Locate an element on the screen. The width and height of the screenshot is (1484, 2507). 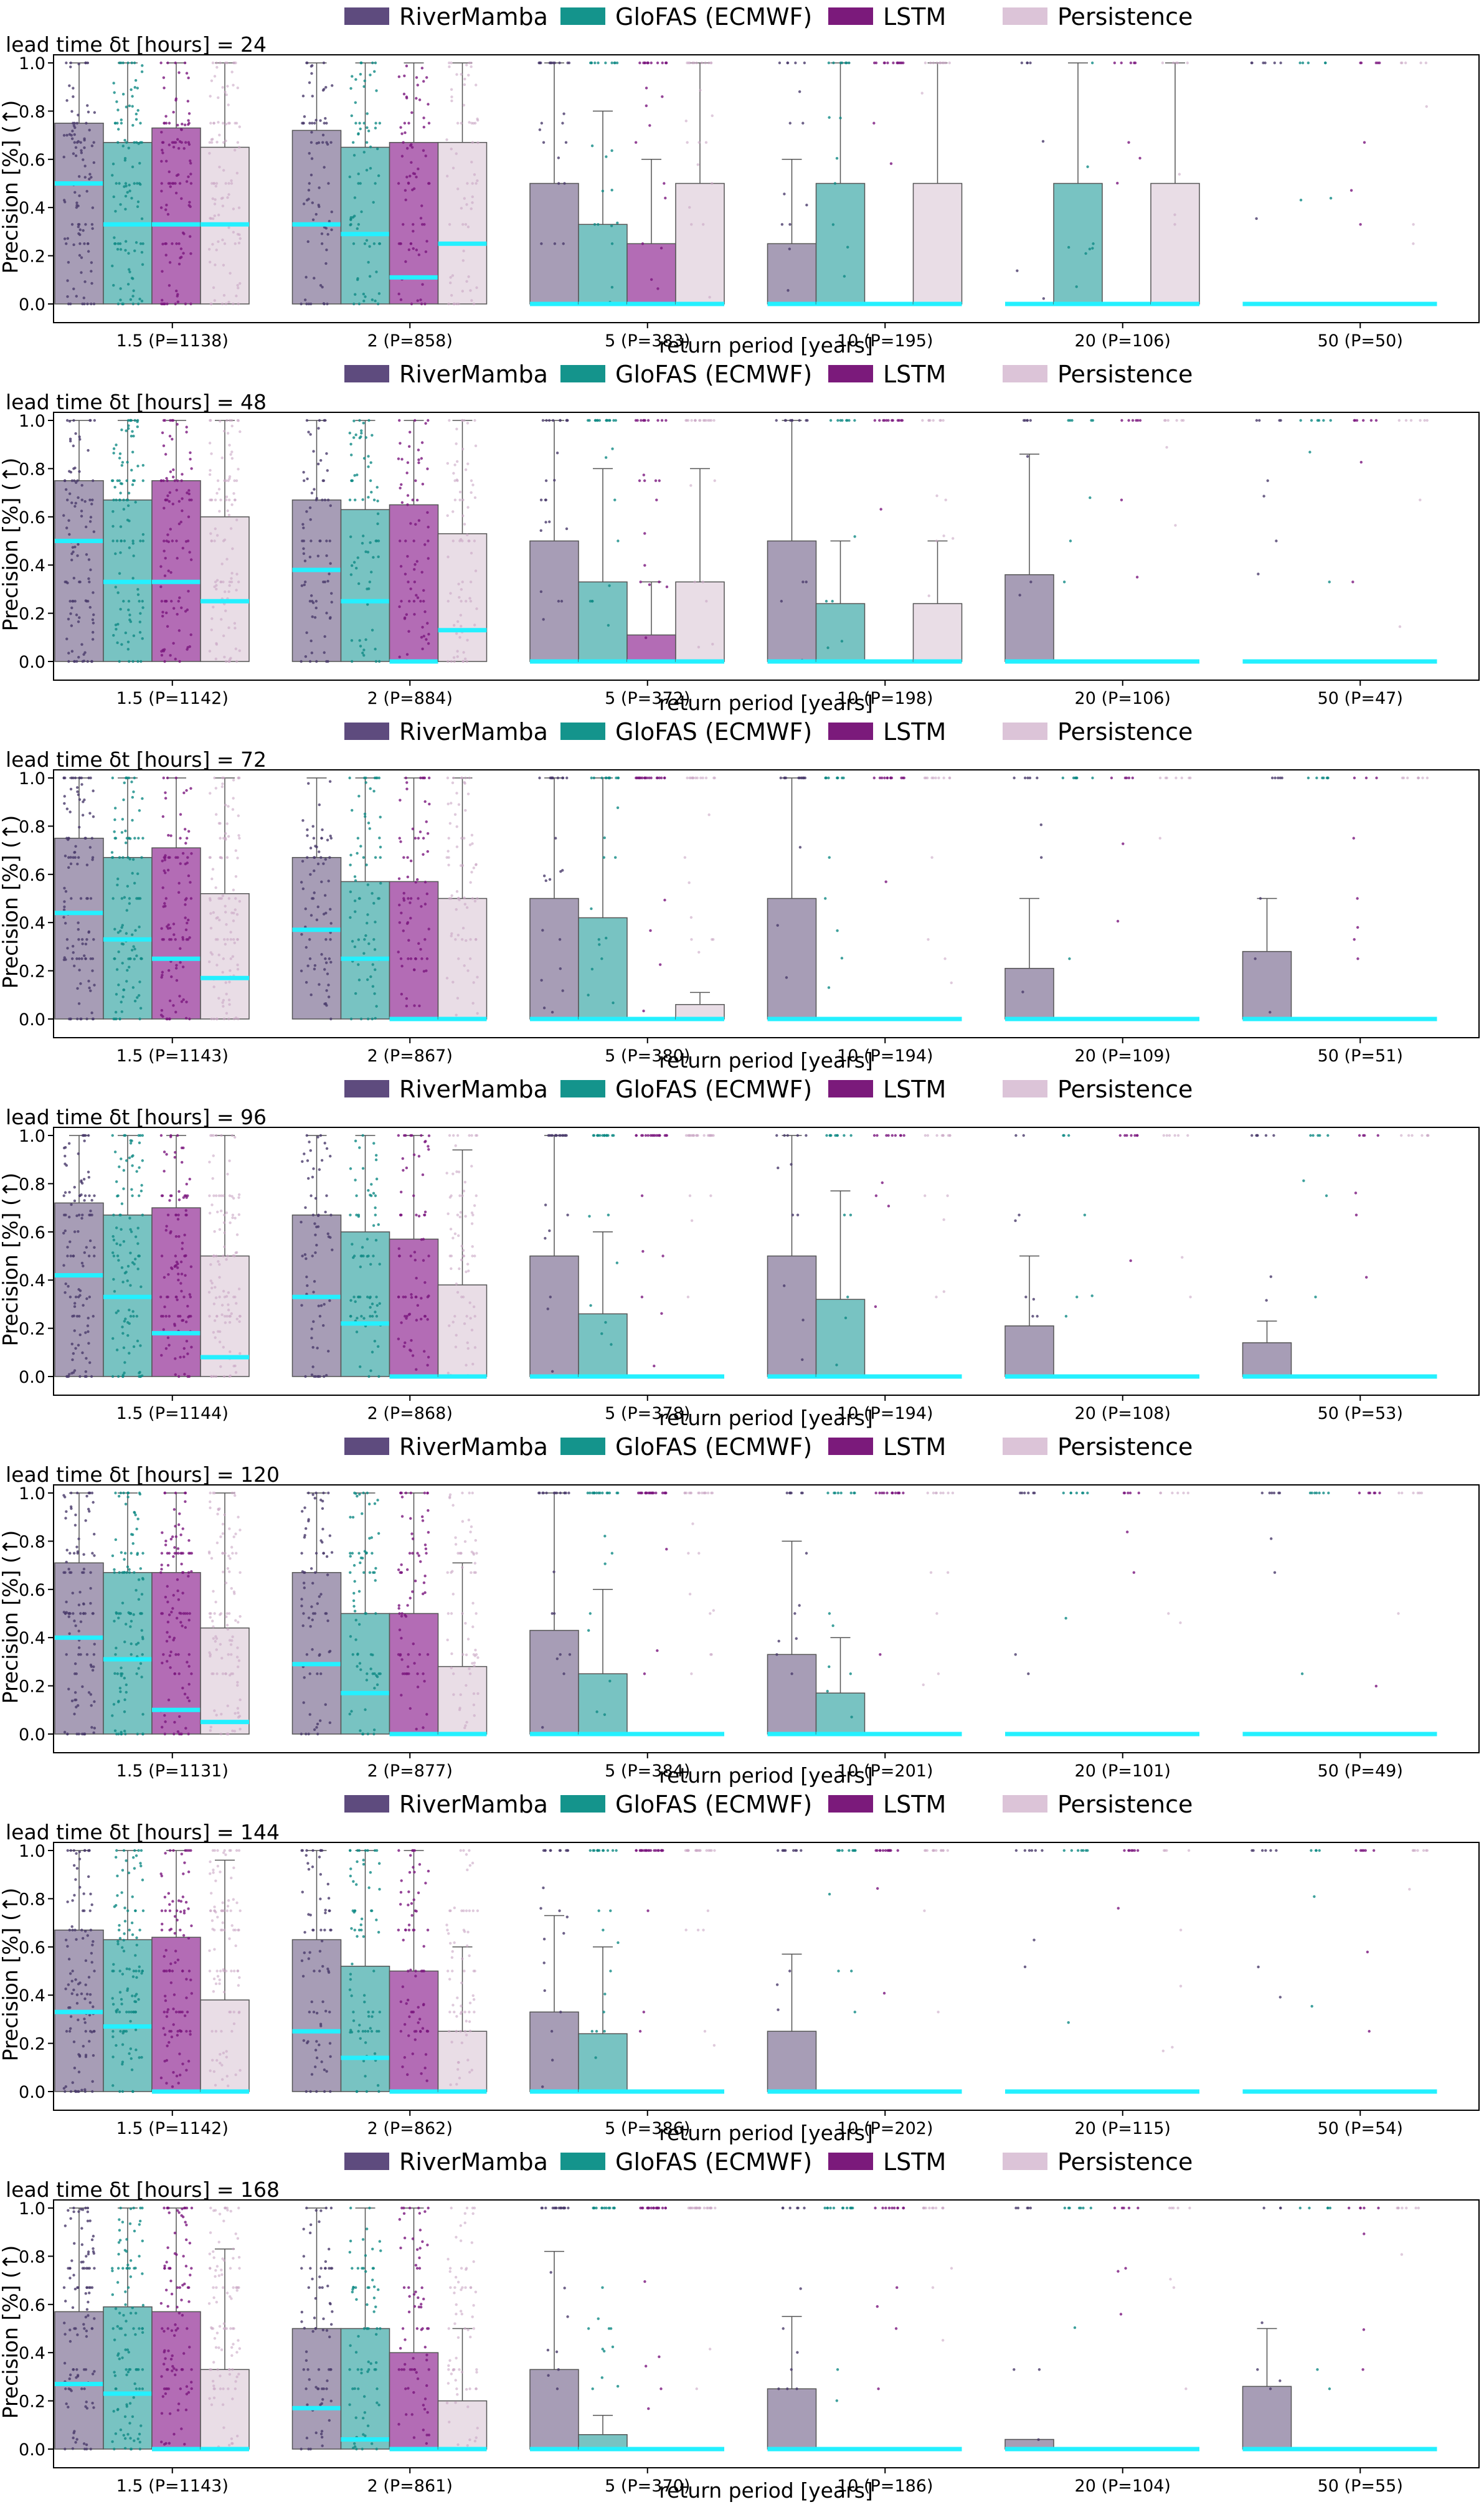
legend-label: GloFAS (ECMWF) is located at coordinates (713, 374).